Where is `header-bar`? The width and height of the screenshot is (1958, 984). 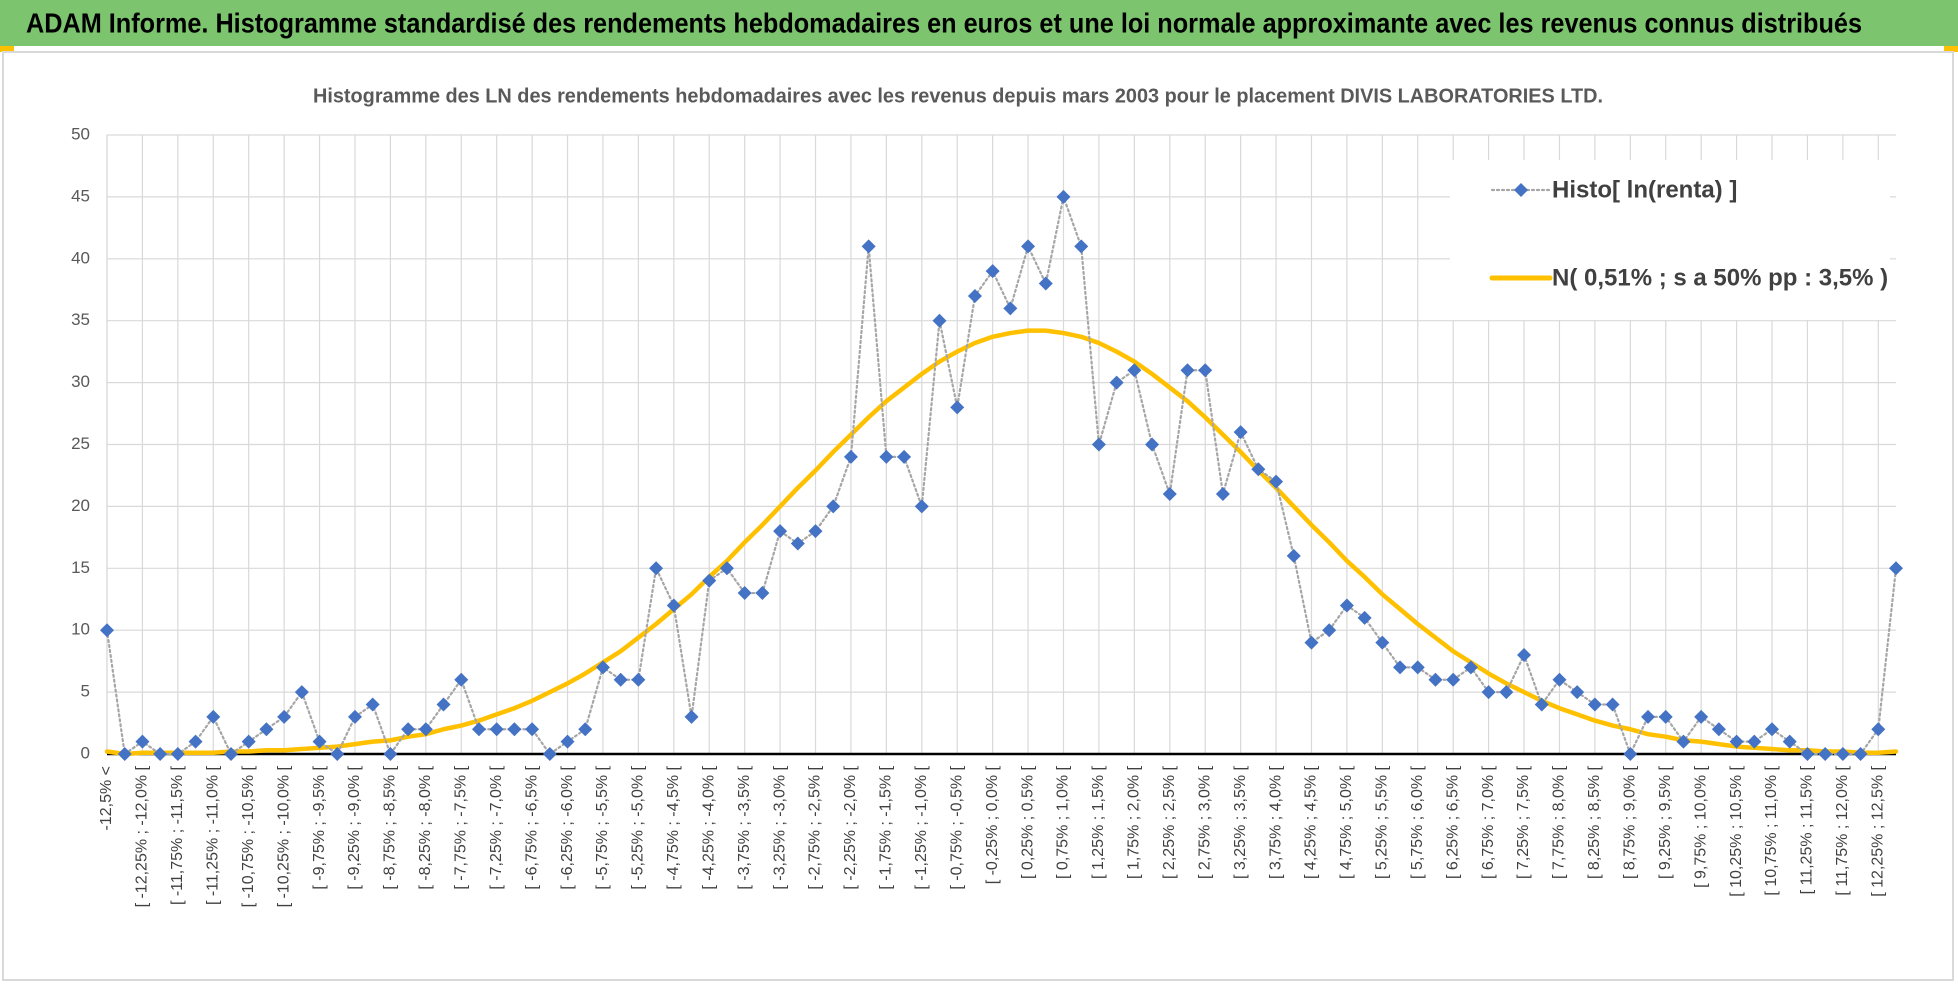
header-bar is located at coordinates (979, 23).